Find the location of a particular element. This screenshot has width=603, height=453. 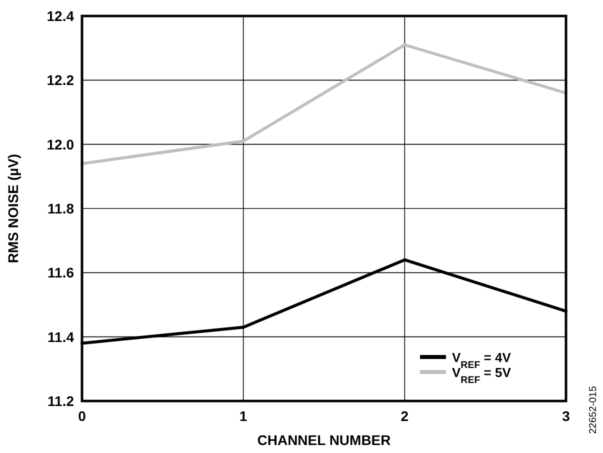

y-axis-title: RMS NOISE (µV) is located at coordinates (13, 209).